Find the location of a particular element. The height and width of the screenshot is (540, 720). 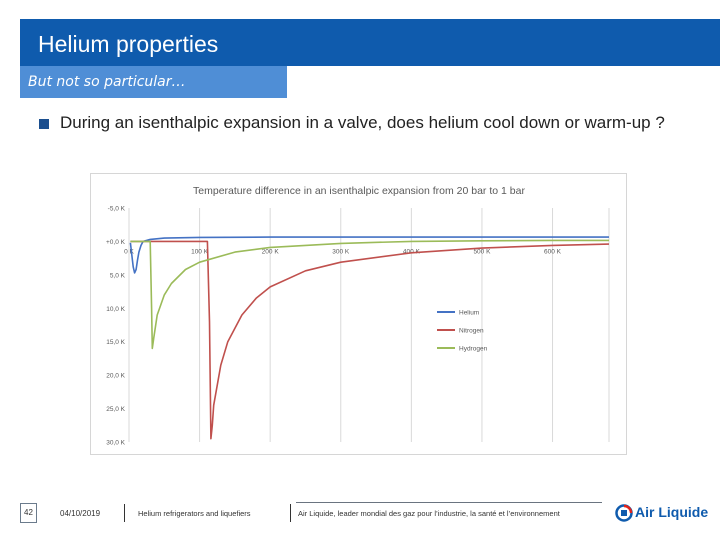

y-tick-label: 10,0 K is located at coordinates (115, 309).